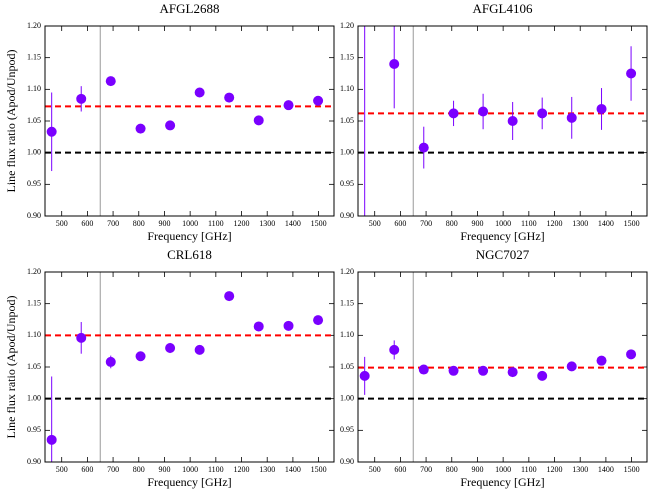 Image resolution: width=660 pixels, height=493 pixels. I want to click on panel-title: AFGL2688, so click(190, 8).